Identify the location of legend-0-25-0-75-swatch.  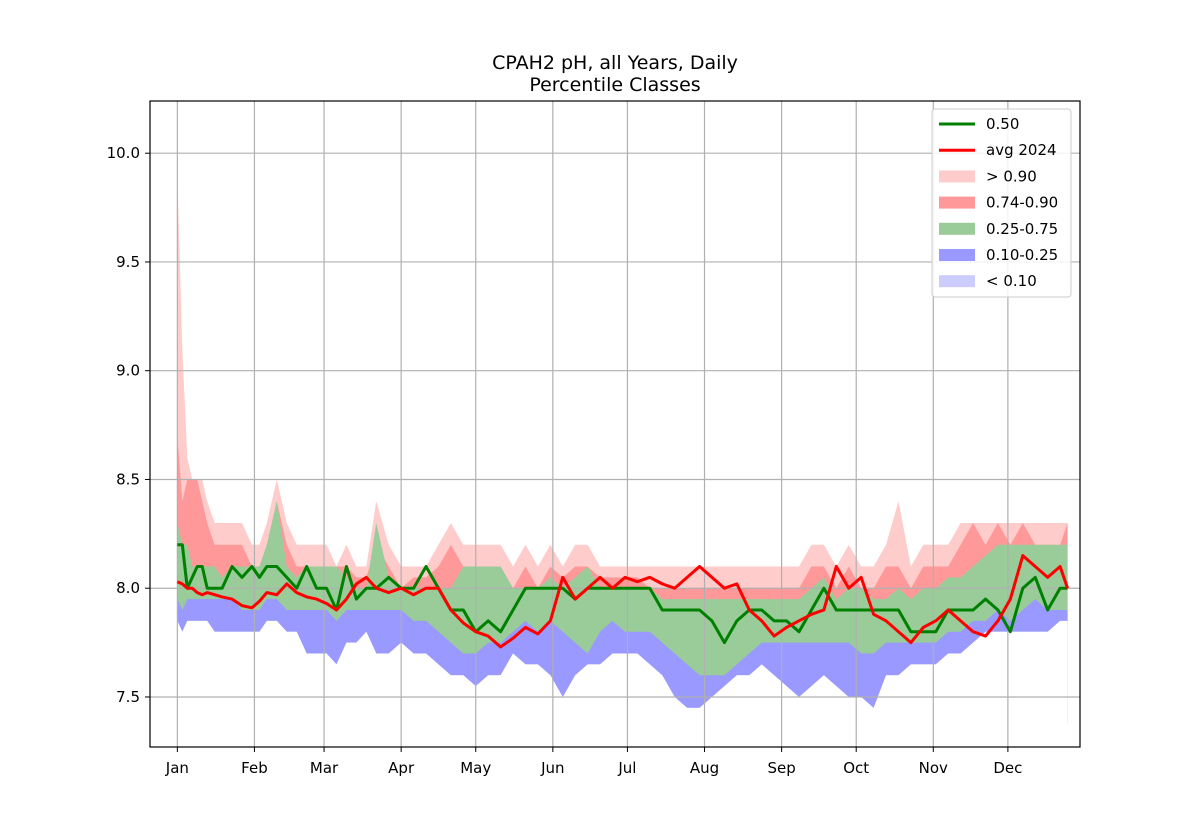
(957, 228).